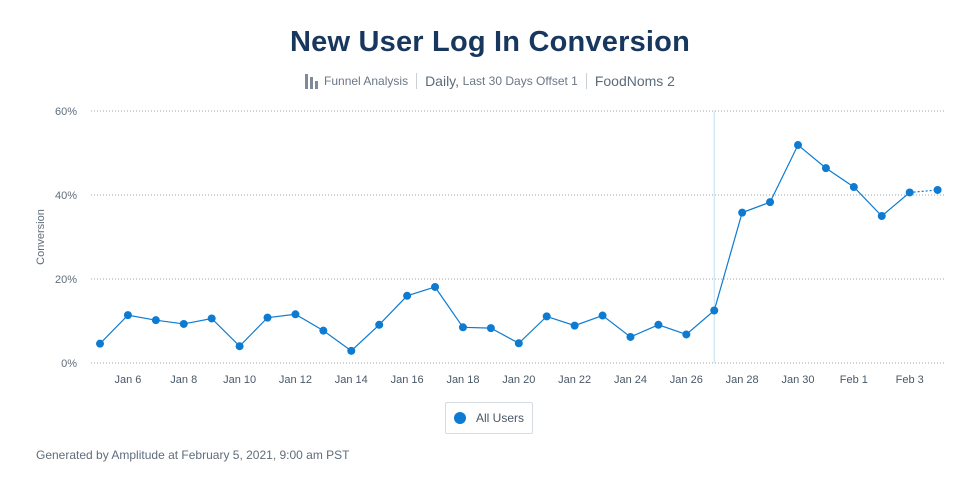 The width and height of the screenshot is (980, 497). I want to click on chart-kind-label: Funnel Analysis, so click(366, 81).